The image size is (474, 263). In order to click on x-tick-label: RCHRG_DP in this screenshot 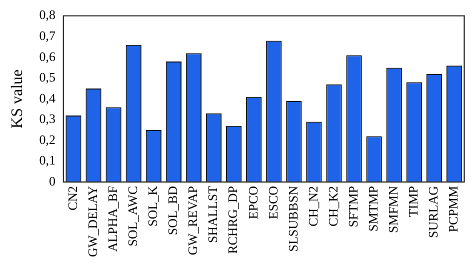, I will do `click(232, 220)`.